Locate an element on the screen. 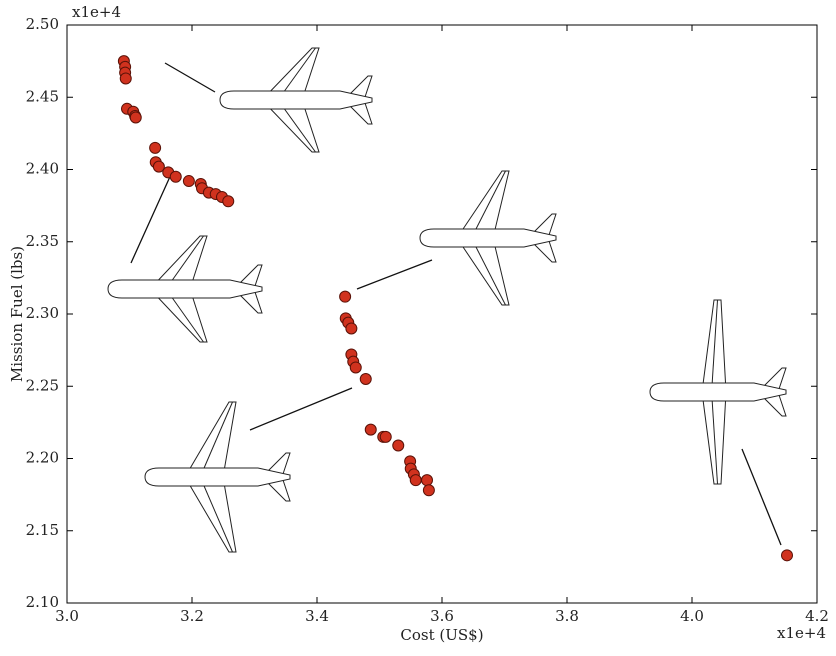 The width and height of the screenshot is (836, 656). y-tick-label: 2.45 is located at coordinates (42, 96).